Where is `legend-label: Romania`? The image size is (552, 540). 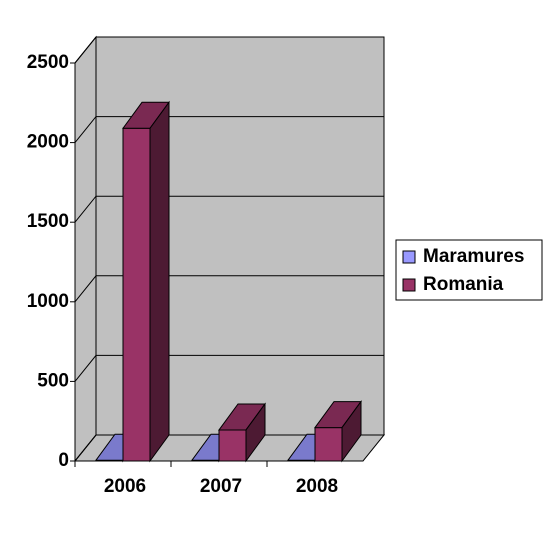 legend-label: Romania is located at coordinates (463, 284).